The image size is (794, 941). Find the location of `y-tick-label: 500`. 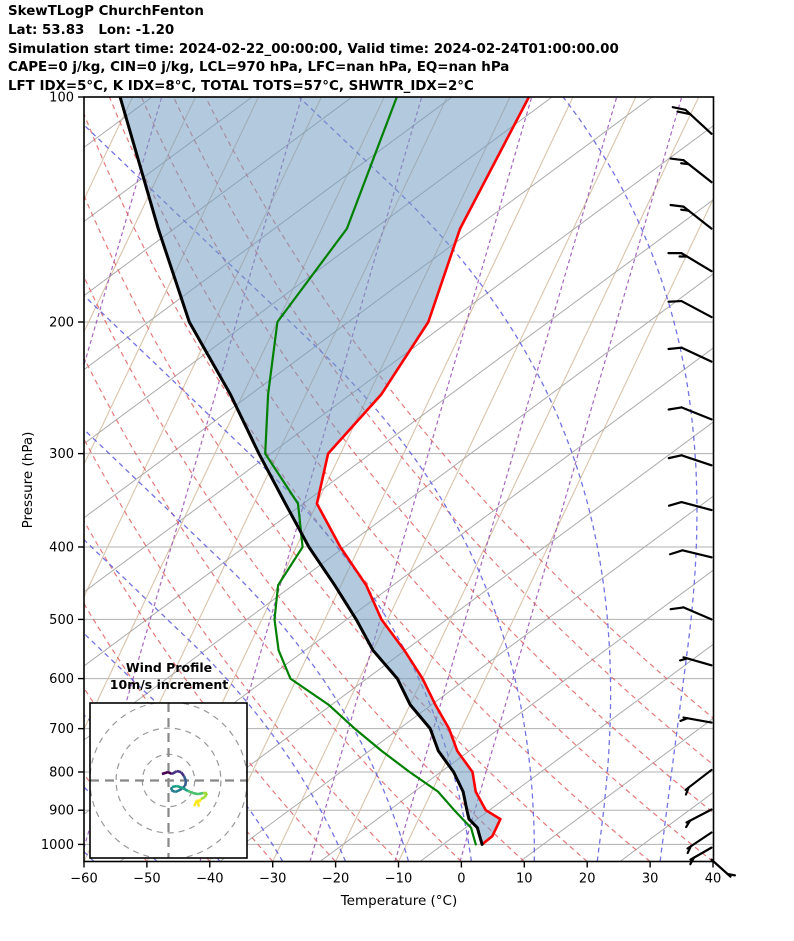

y-tick-label: 500 is located at coordinates (61, 620).